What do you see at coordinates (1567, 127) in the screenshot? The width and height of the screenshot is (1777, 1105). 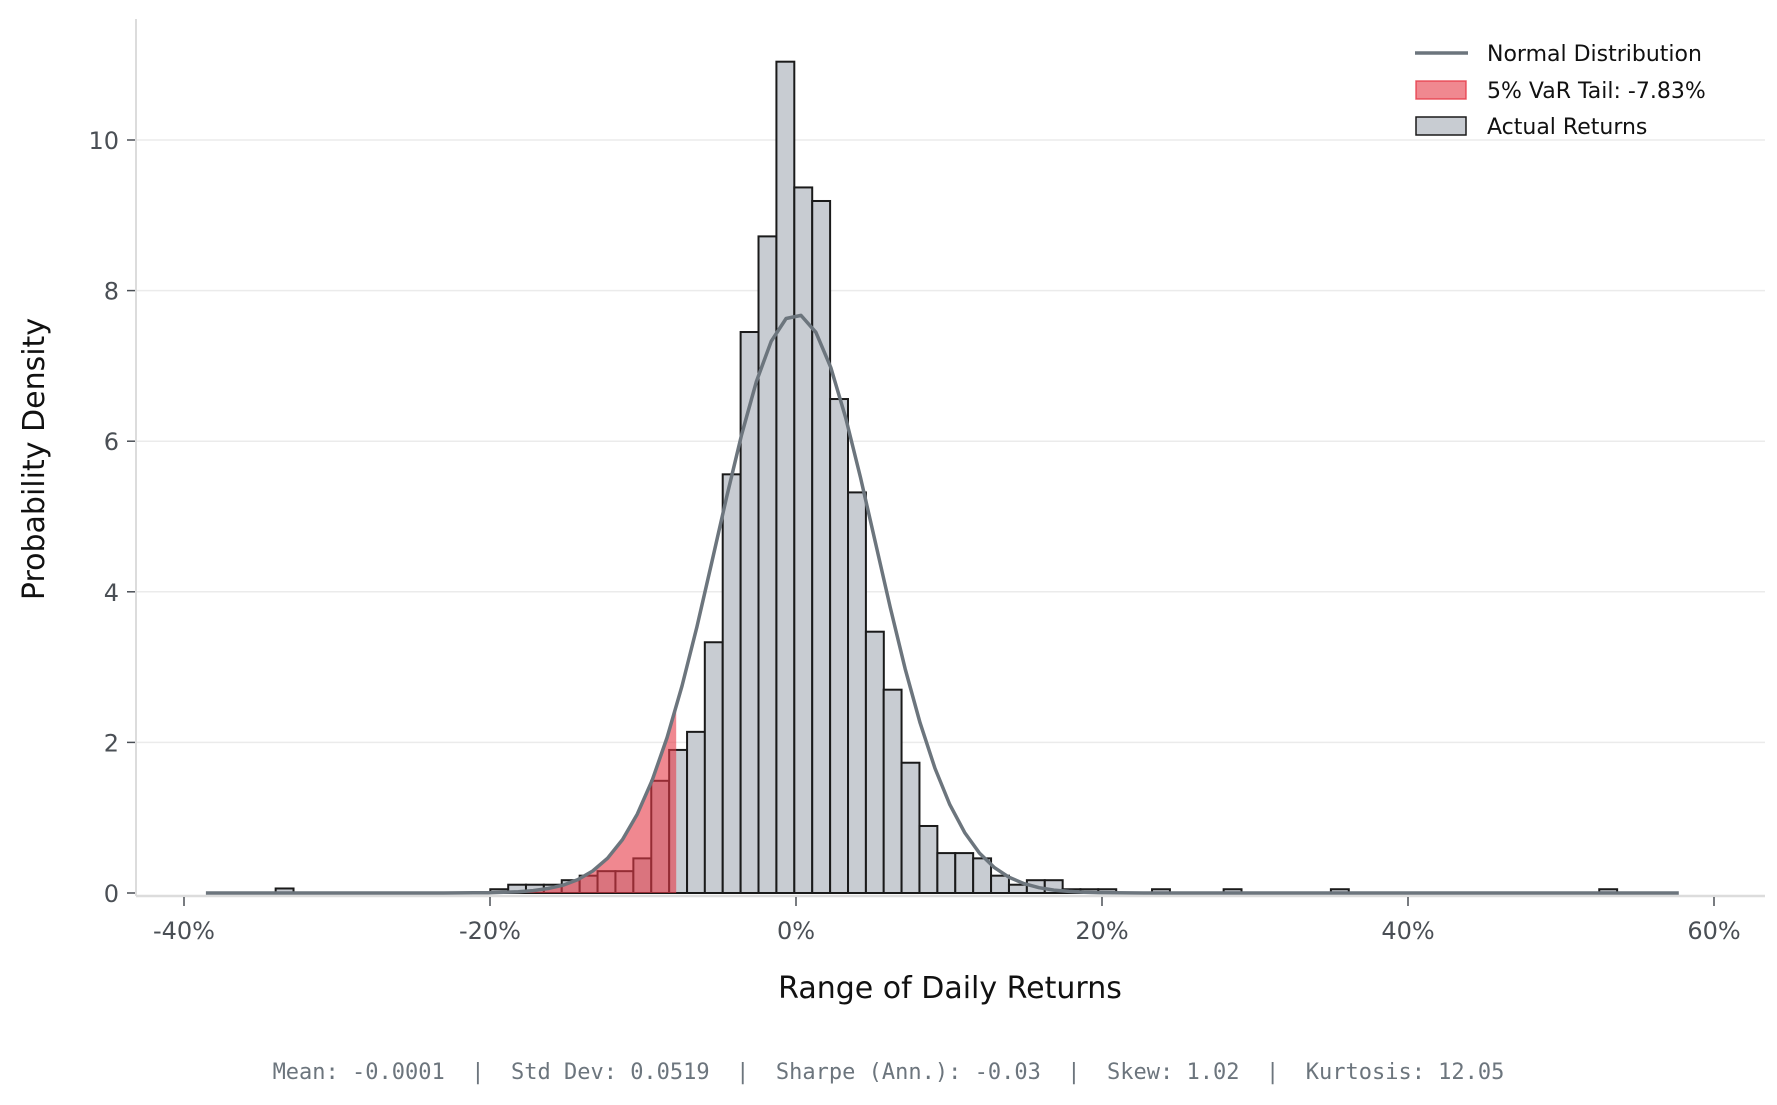 I see `legend-actual-label: Actual Returns` at bounding box center [1567, 127].